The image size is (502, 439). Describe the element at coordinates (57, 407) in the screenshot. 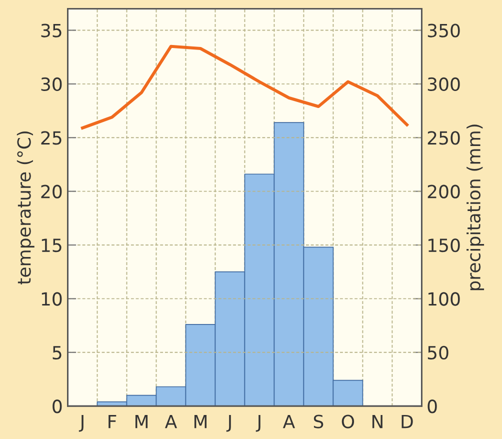

I see `y-tick-label: 0` at that location.